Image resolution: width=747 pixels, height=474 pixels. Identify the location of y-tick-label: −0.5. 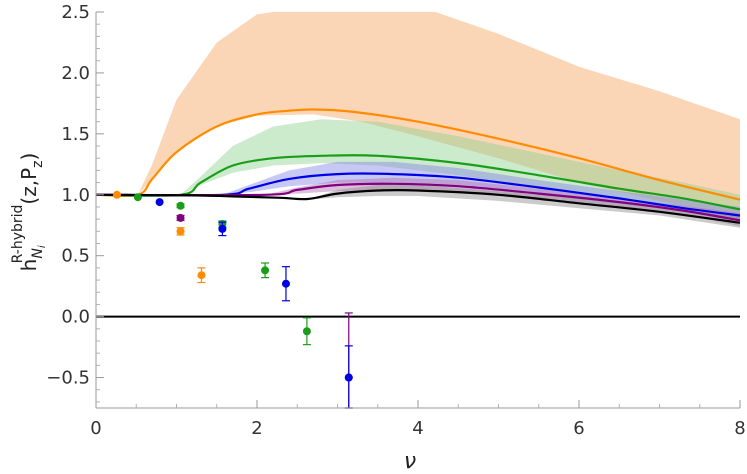
(68, 378).